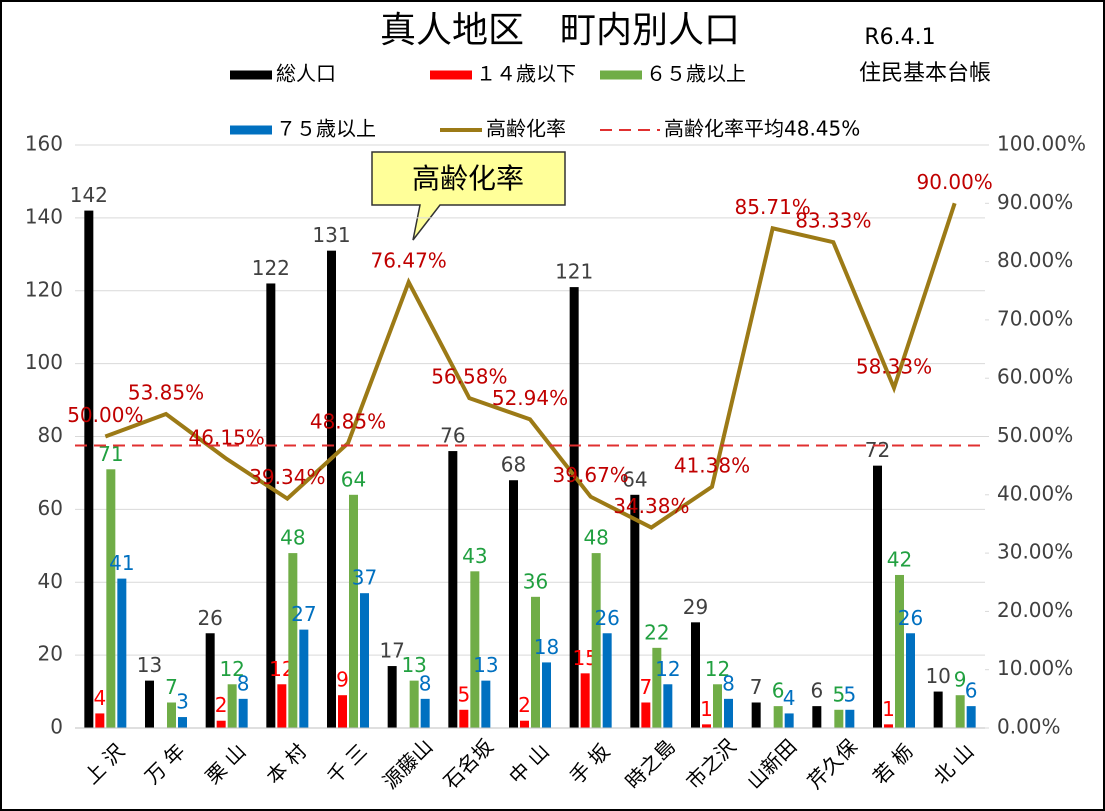 Image resolution: width=1105 pixels, height=811 pixels. I want to click on y2-tick-label: 80.00%, so click(1035, 260).